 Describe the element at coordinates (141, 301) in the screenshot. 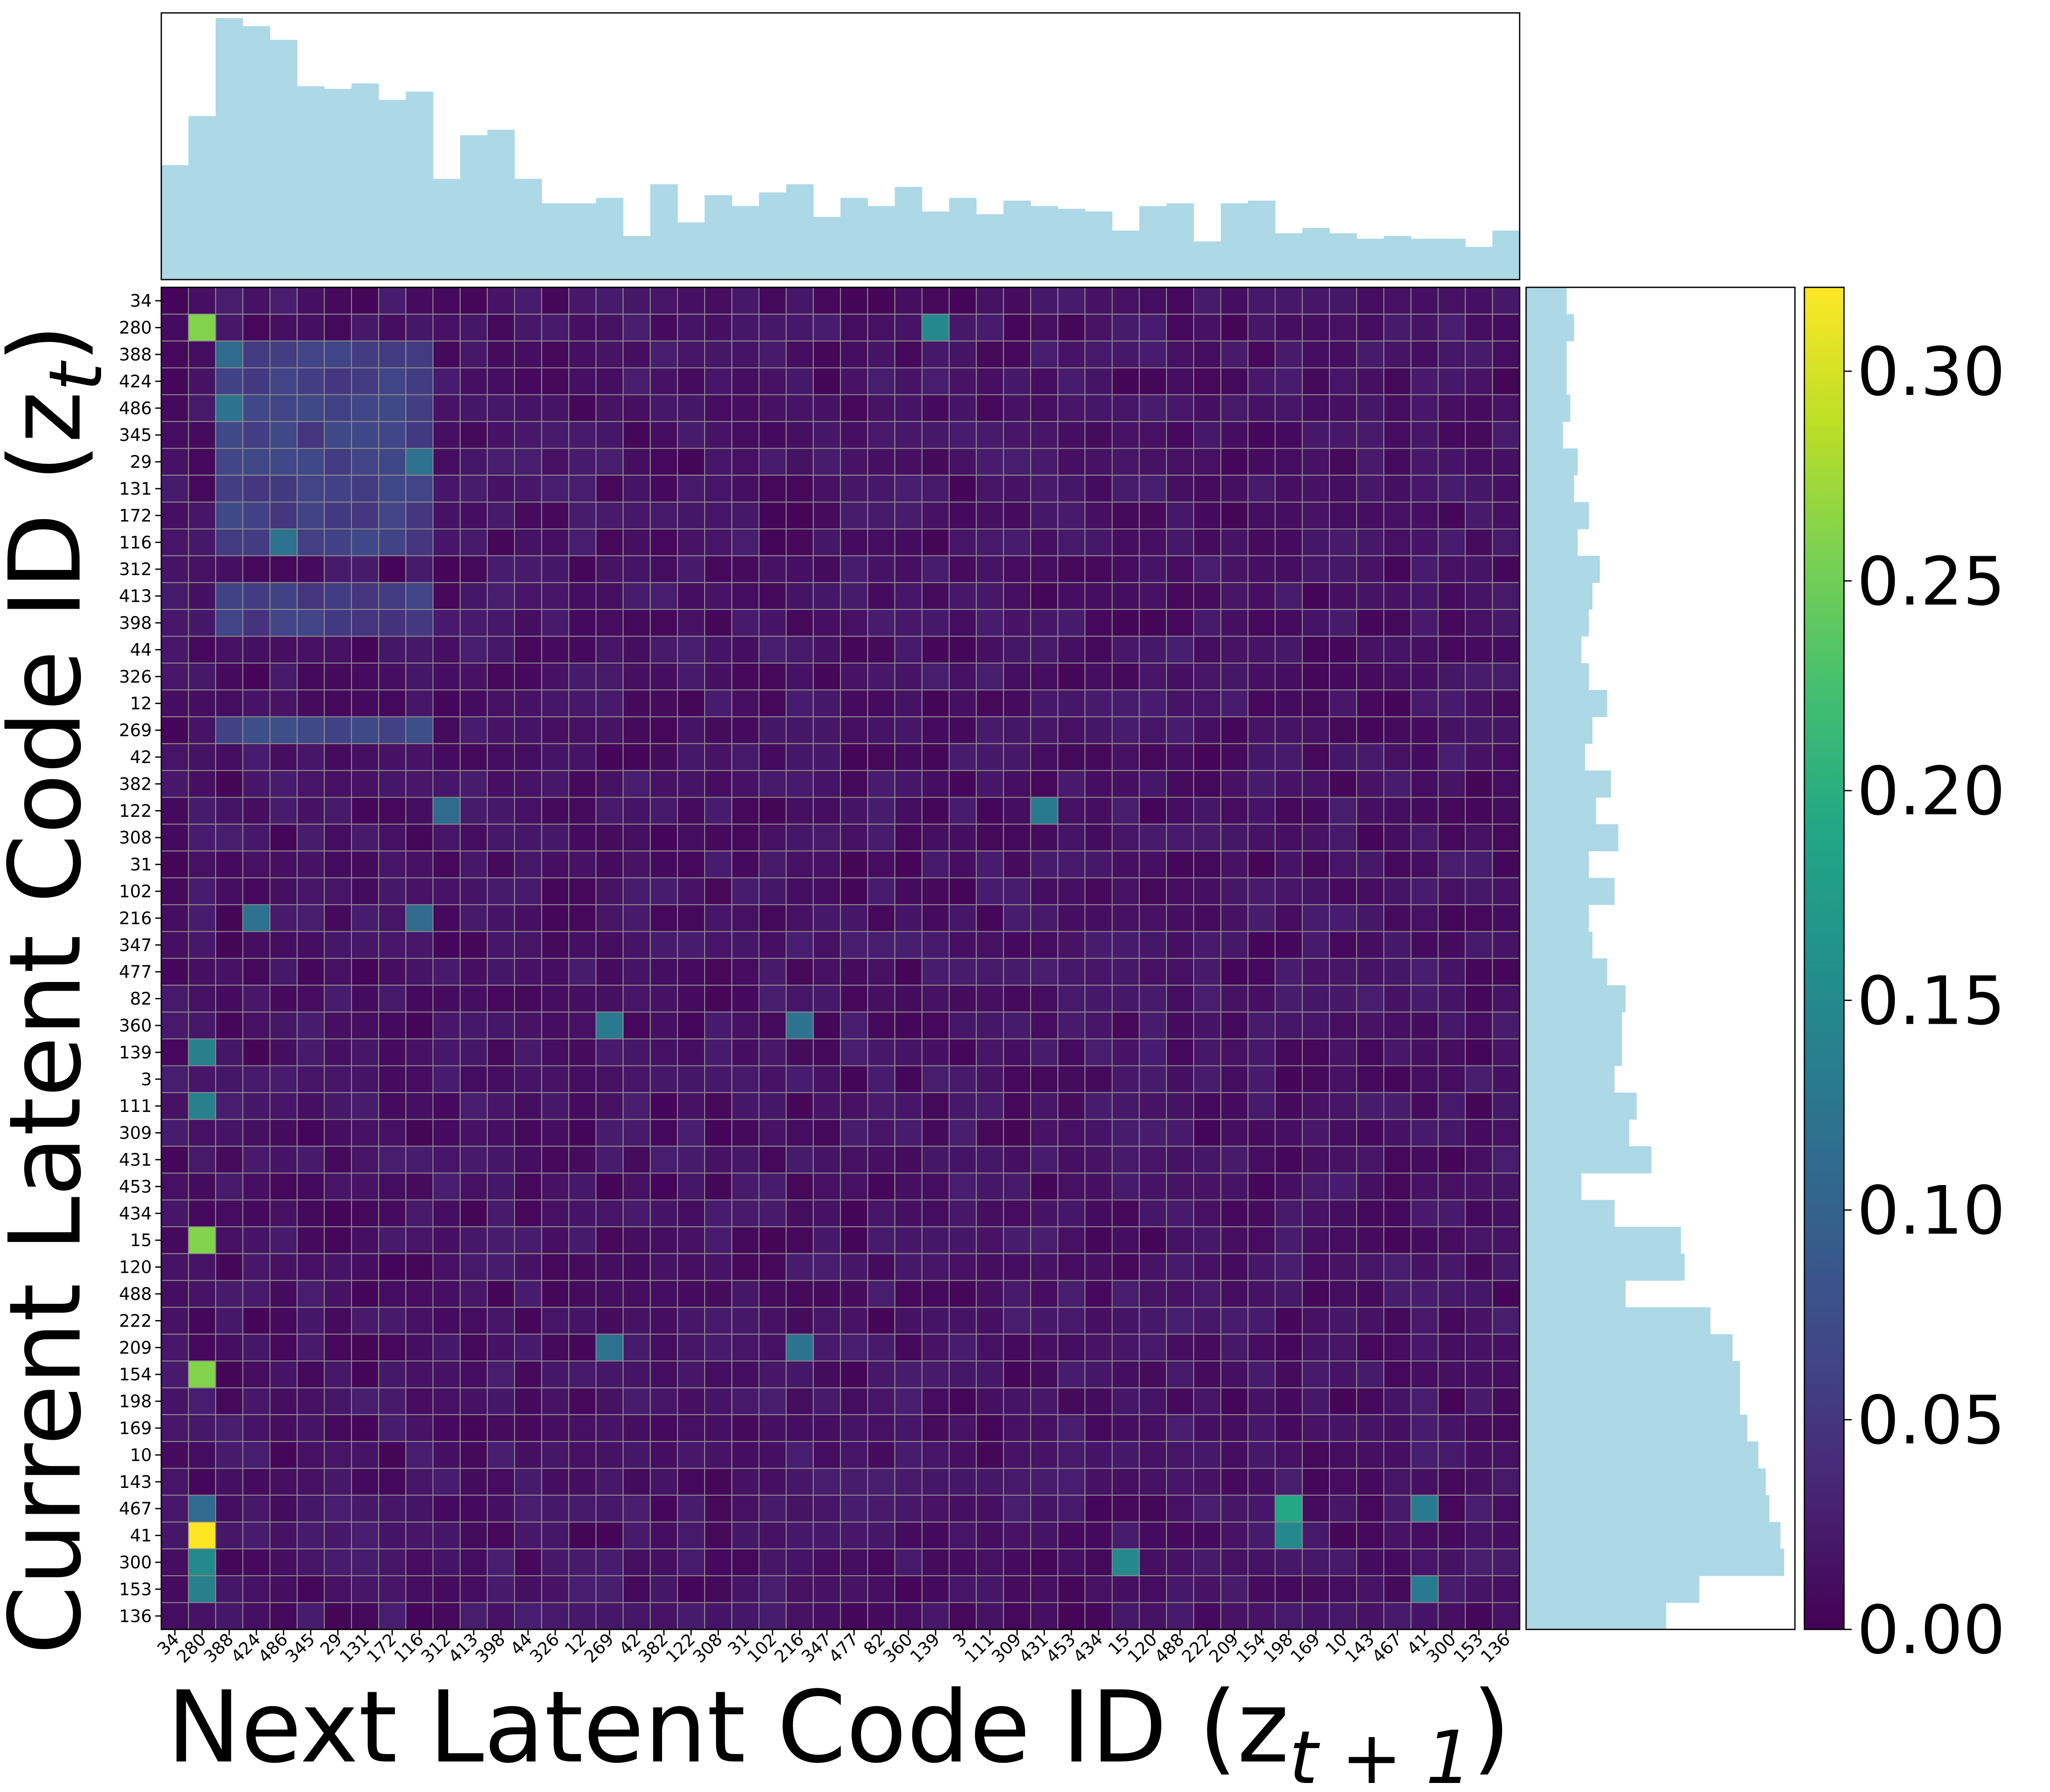

I see `y-tick-label: 34` at that location.